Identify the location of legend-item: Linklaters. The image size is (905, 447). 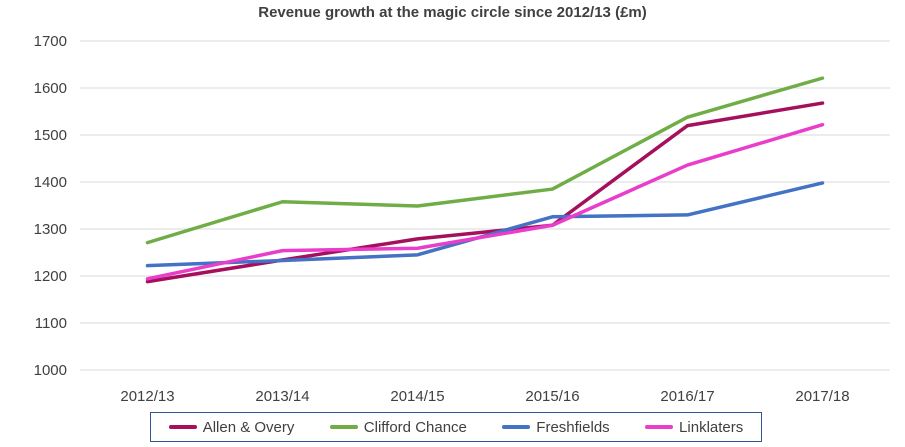
(694, 427).